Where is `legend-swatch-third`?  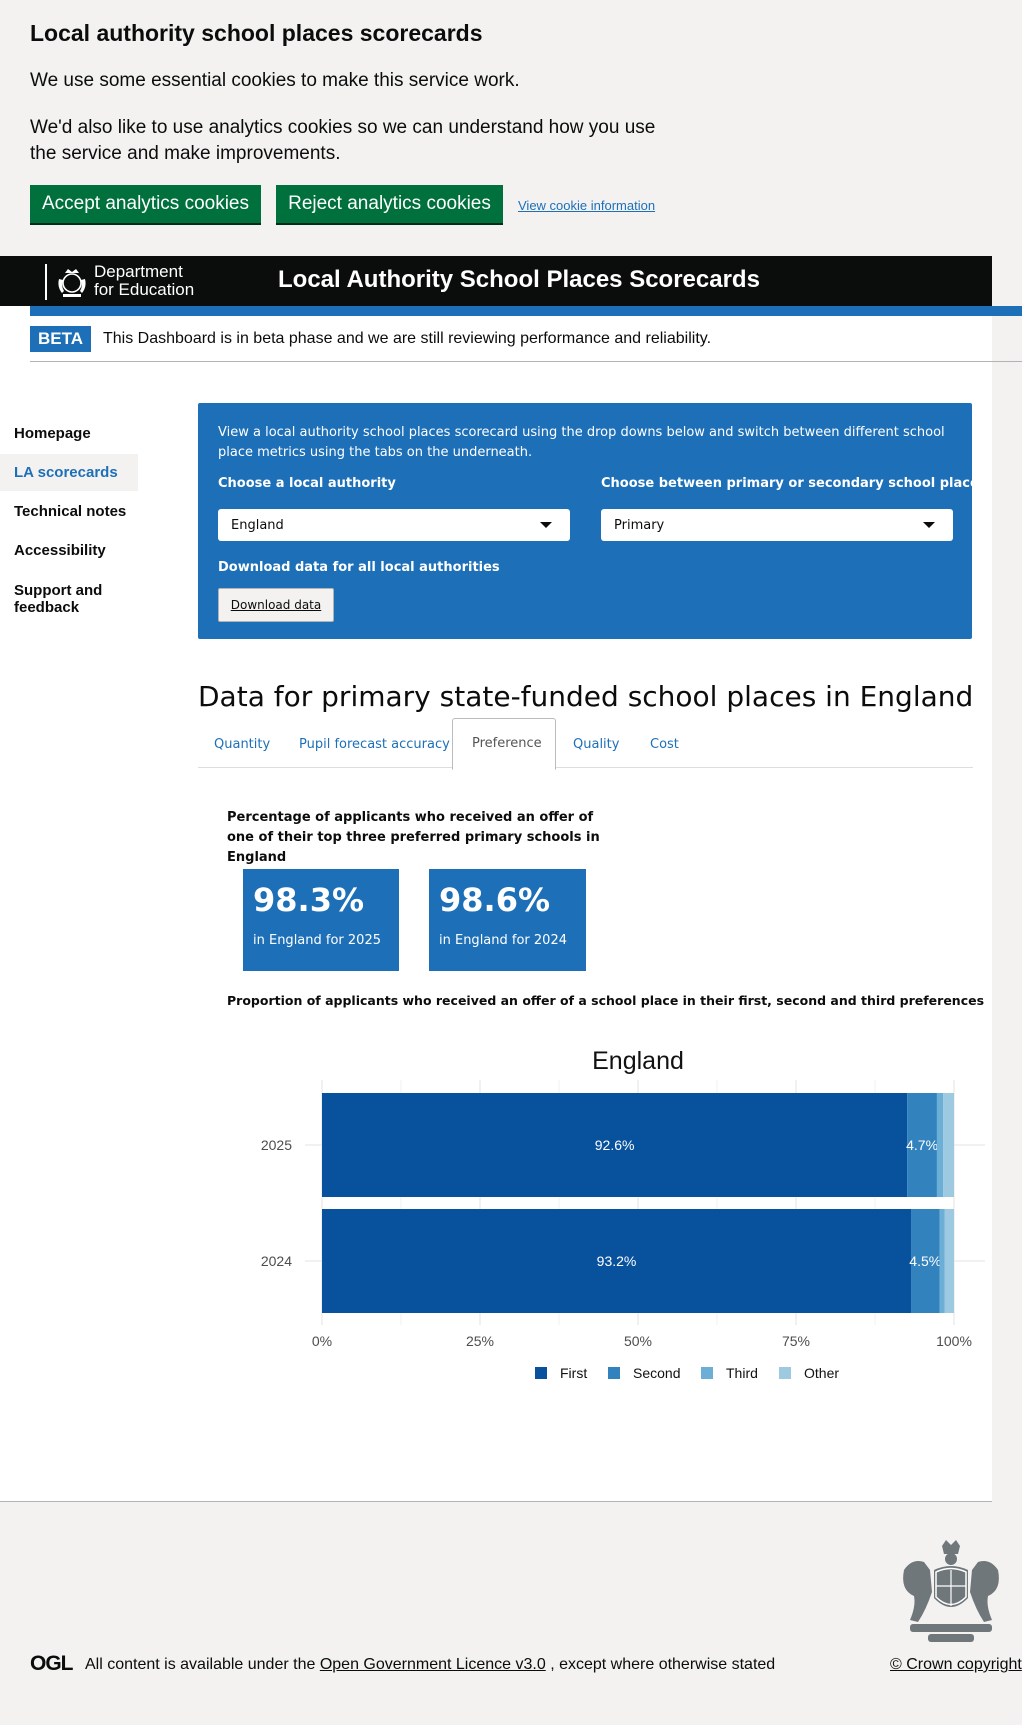
legend-swatch-third is located at coordinates (707, 1373).